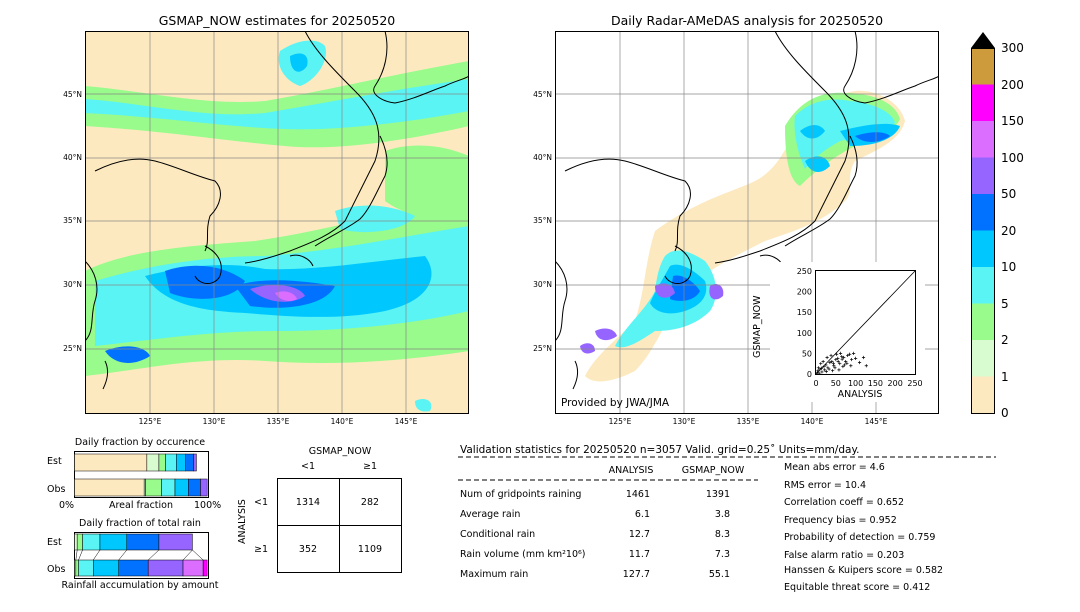 The height and width of the screenshot is (612, 1080). Describe the element at coordinates (836, 383) in the screenshot. I see `scatter-xtick-label: 50` at that location.